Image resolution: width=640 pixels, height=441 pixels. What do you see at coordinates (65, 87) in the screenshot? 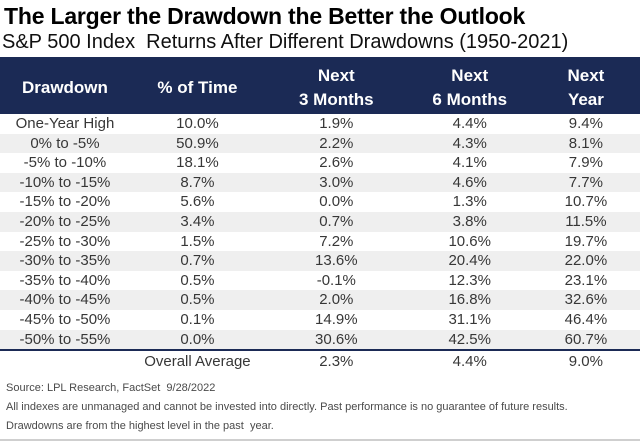
I see `col-header-drawdown: Drawdown` at bounding box center [65, 87].